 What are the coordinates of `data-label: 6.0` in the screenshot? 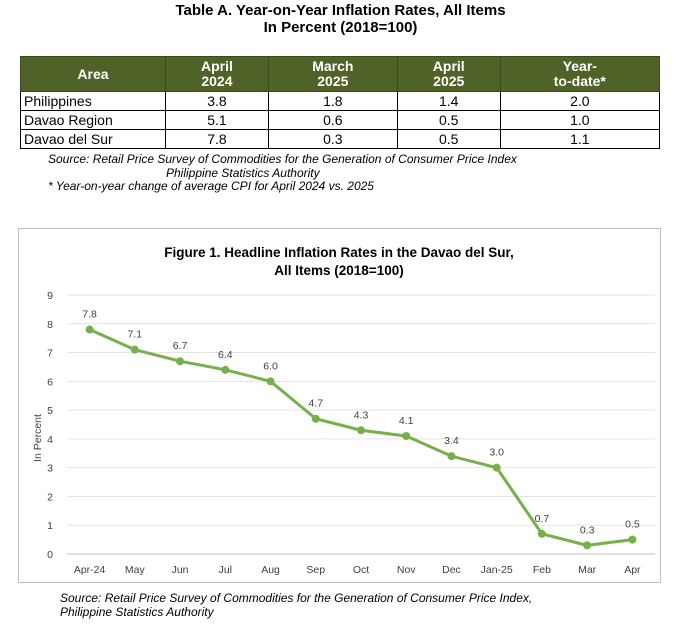 It's located at (270, 366).